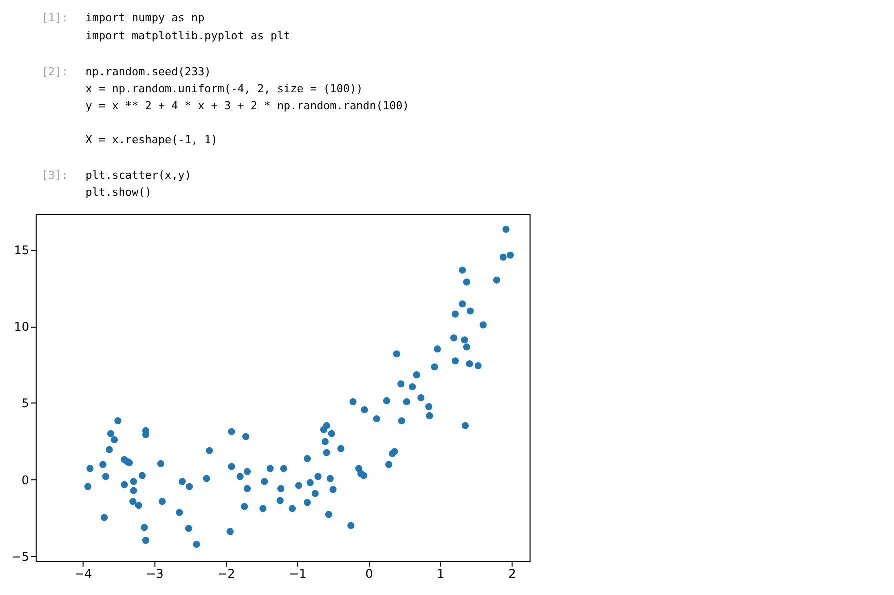 The height and width of the screenshot is (595, 894). I want to click on text: X = x.reshape(-1, 1), so click(152, 139).